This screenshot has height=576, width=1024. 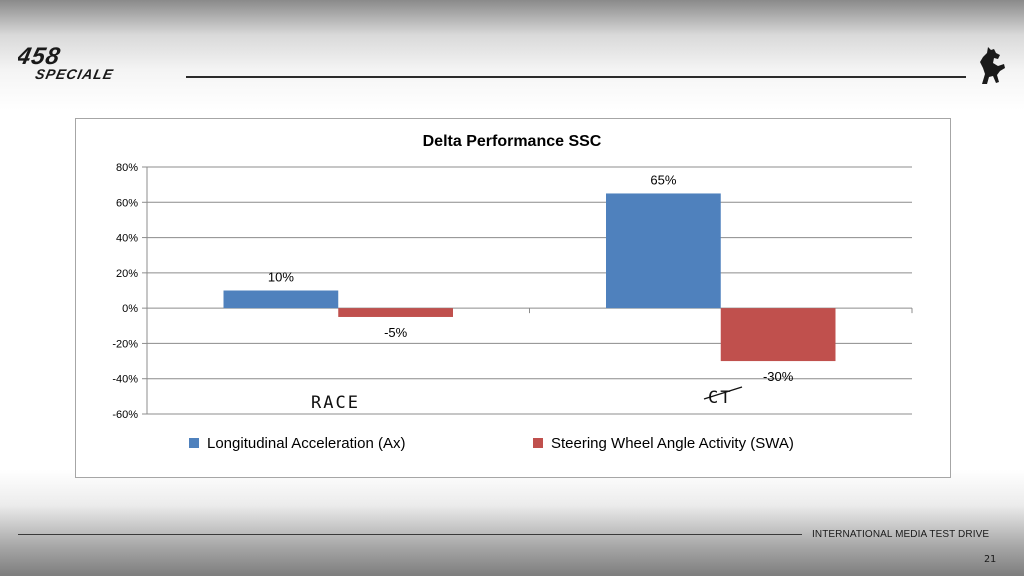 What do you see at coordinates (527, 399) in the screenshot?
I see `category-labels: RACE CT` at bounding box center [527, 399].